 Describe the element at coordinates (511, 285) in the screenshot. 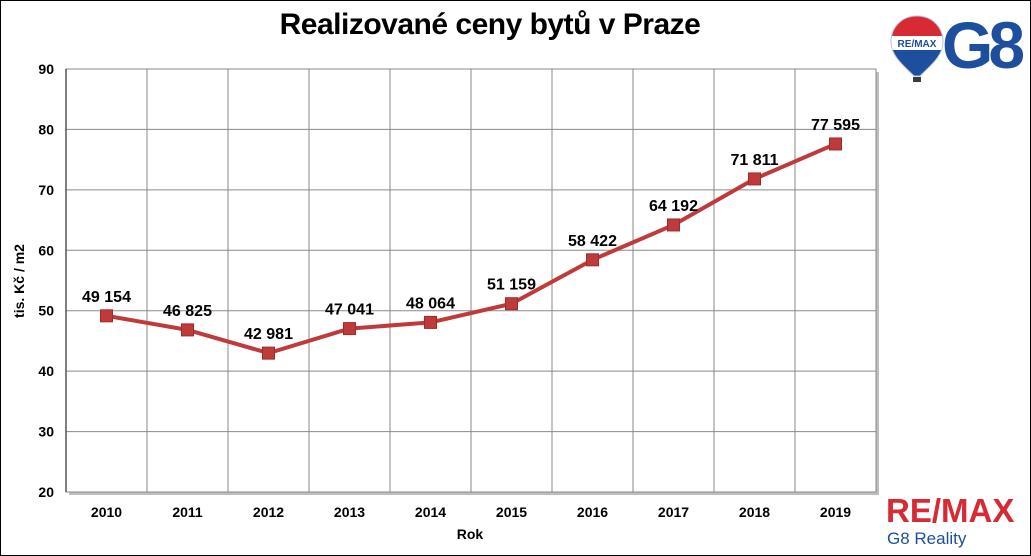

I see `data-label: 51 159` at that location.